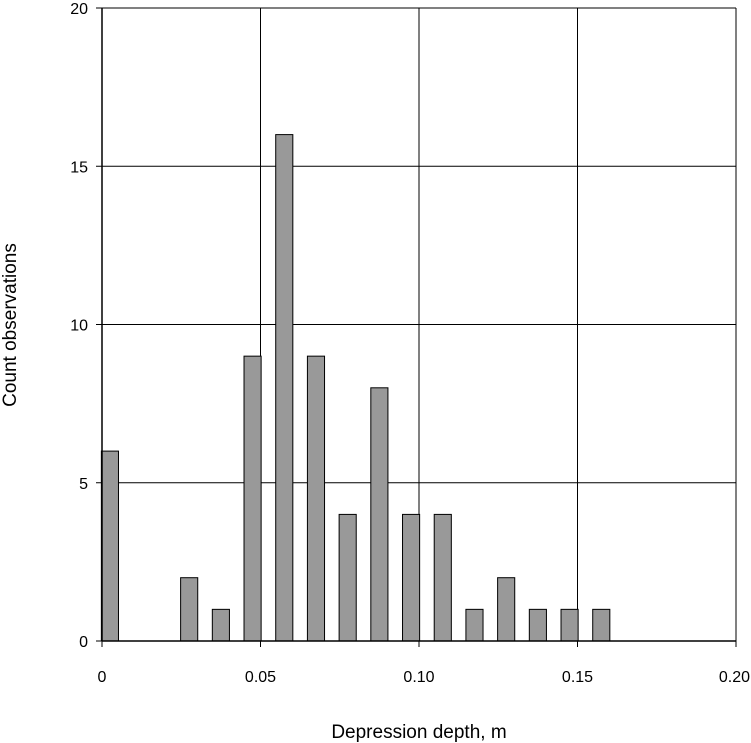  Describe the element at coordinates (734, 677) in the screenshot. I see `x-tick-label: 0.20` at that location.